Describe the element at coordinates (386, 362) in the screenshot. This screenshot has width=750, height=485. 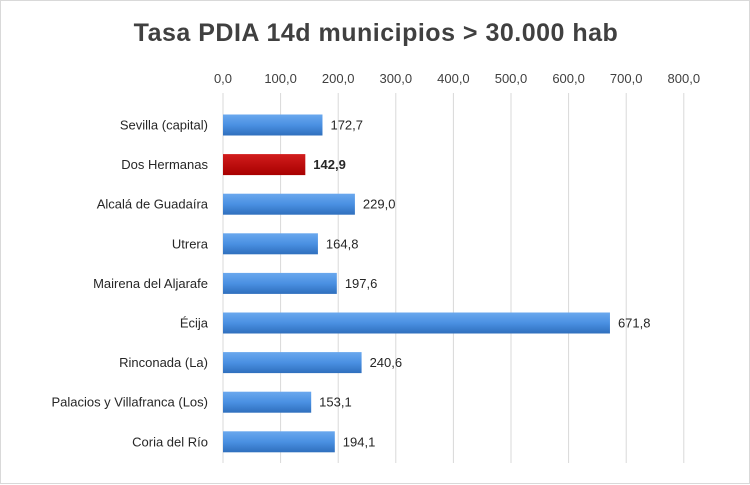
I see `data-label: 240,6` at that location.